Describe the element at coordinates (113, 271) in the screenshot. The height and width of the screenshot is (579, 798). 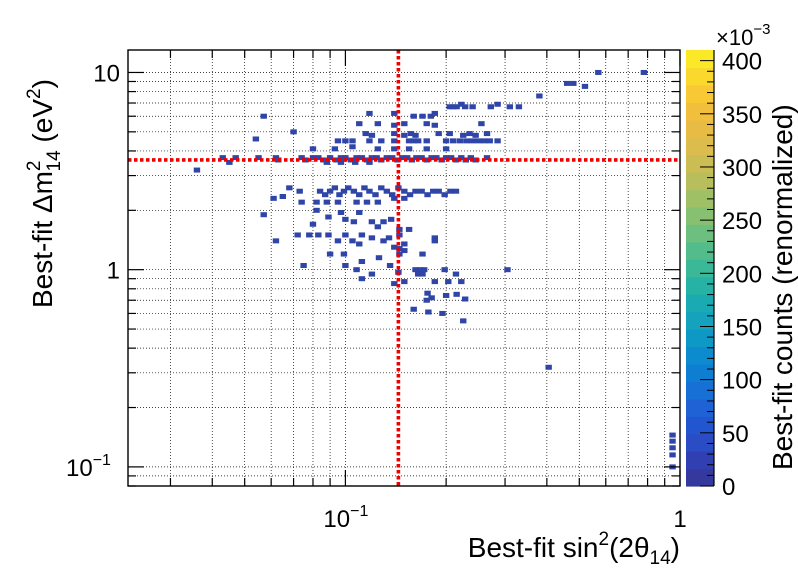
I see `y-tick-label: 1` at that location.